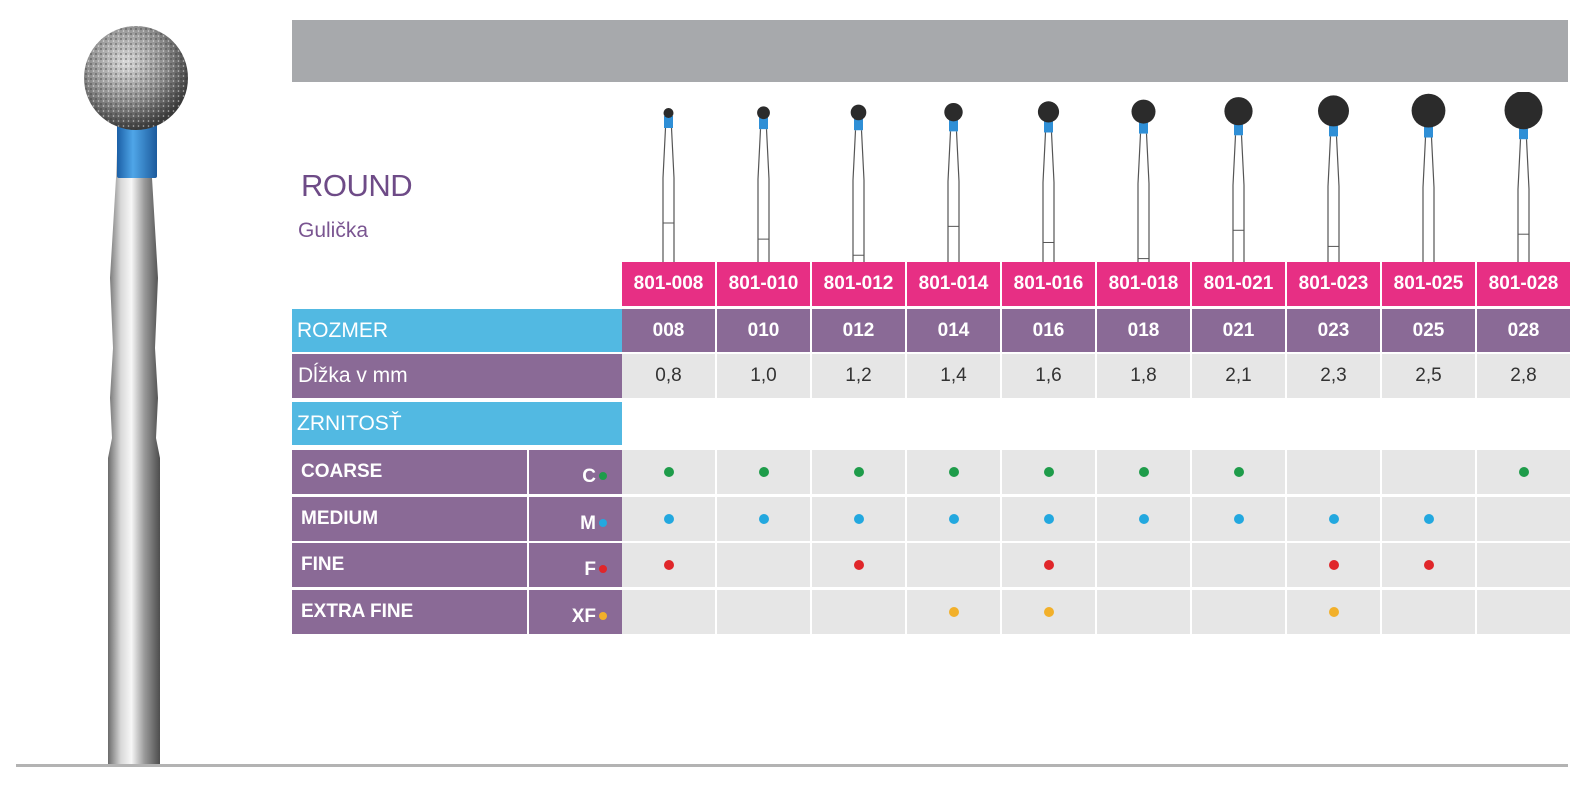  Describe the element at coordinates (1523, 284) in the screenshot. I see `code-cell: 801-028` at that location.